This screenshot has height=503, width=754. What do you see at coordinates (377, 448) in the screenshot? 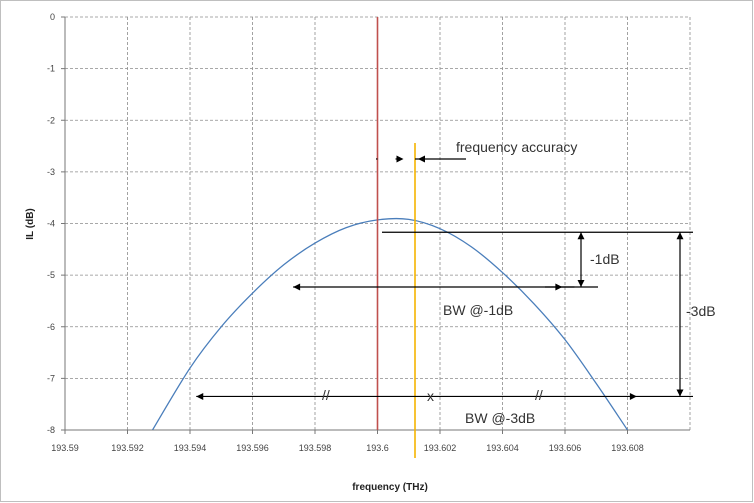
I see `x-tick-label: 193.6` at bounding box center [377, 448].